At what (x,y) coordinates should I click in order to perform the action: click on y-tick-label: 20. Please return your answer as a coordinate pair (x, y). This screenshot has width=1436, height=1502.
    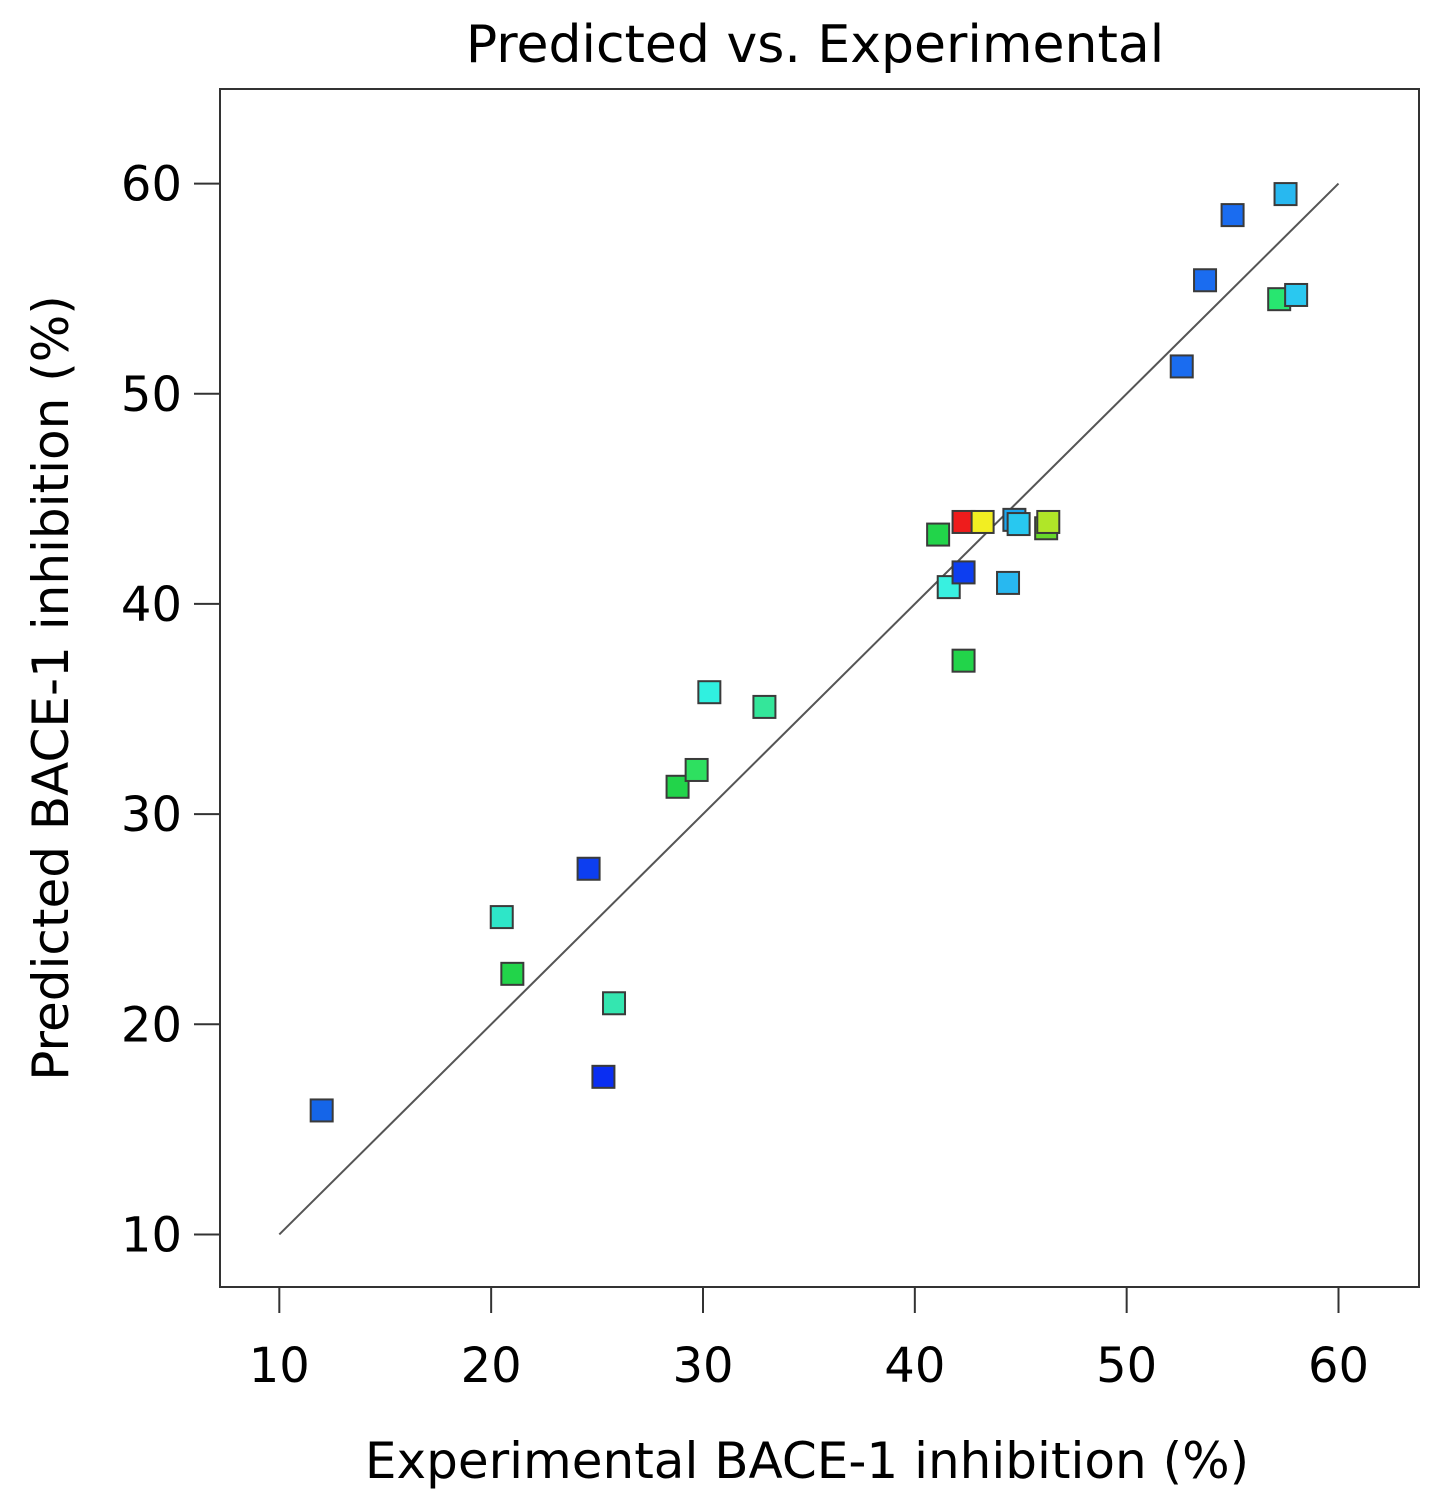
    Looking at the image, I should click on (151, 1025).